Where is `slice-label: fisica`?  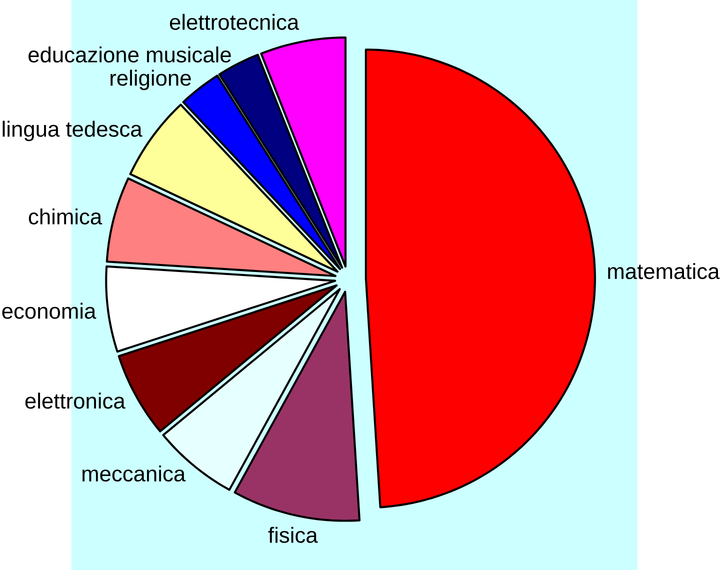
slice-label: fisica is located at coordinates (293, 534).